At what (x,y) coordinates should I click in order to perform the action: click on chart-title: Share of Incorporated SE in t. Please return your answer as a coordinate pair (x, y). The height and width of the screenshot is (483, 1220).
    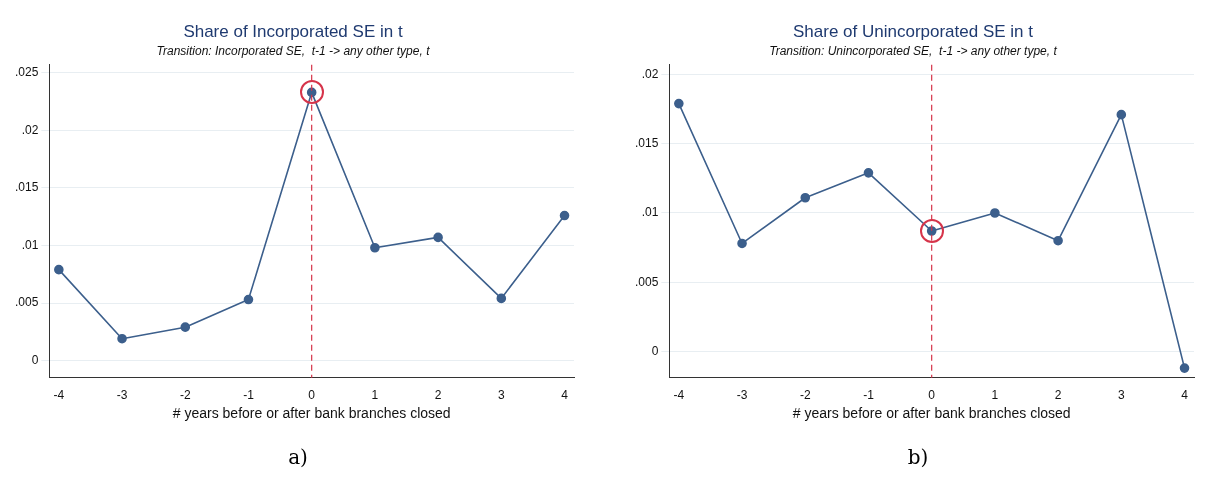
    Looking at the image, I should click on (293, 31).